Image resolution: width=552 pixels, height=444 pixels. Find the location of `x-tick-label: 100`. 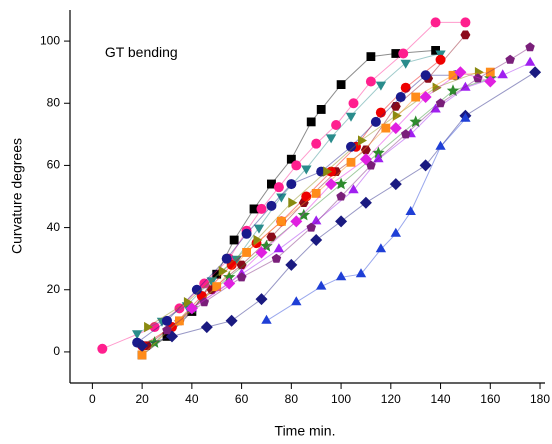

x-tick-label: 100 is located at coordinates (341, 399).